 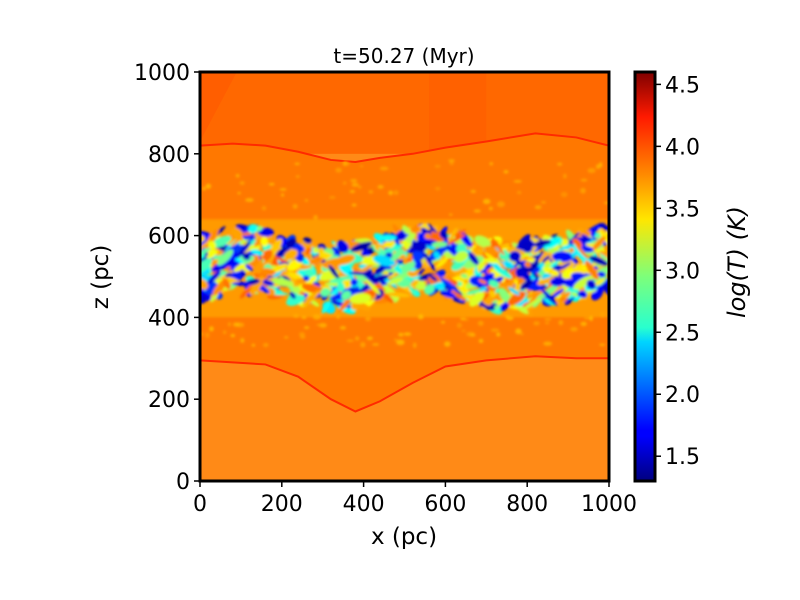 I want to click on y-tick-label: 800, so click(x=169, y=155).